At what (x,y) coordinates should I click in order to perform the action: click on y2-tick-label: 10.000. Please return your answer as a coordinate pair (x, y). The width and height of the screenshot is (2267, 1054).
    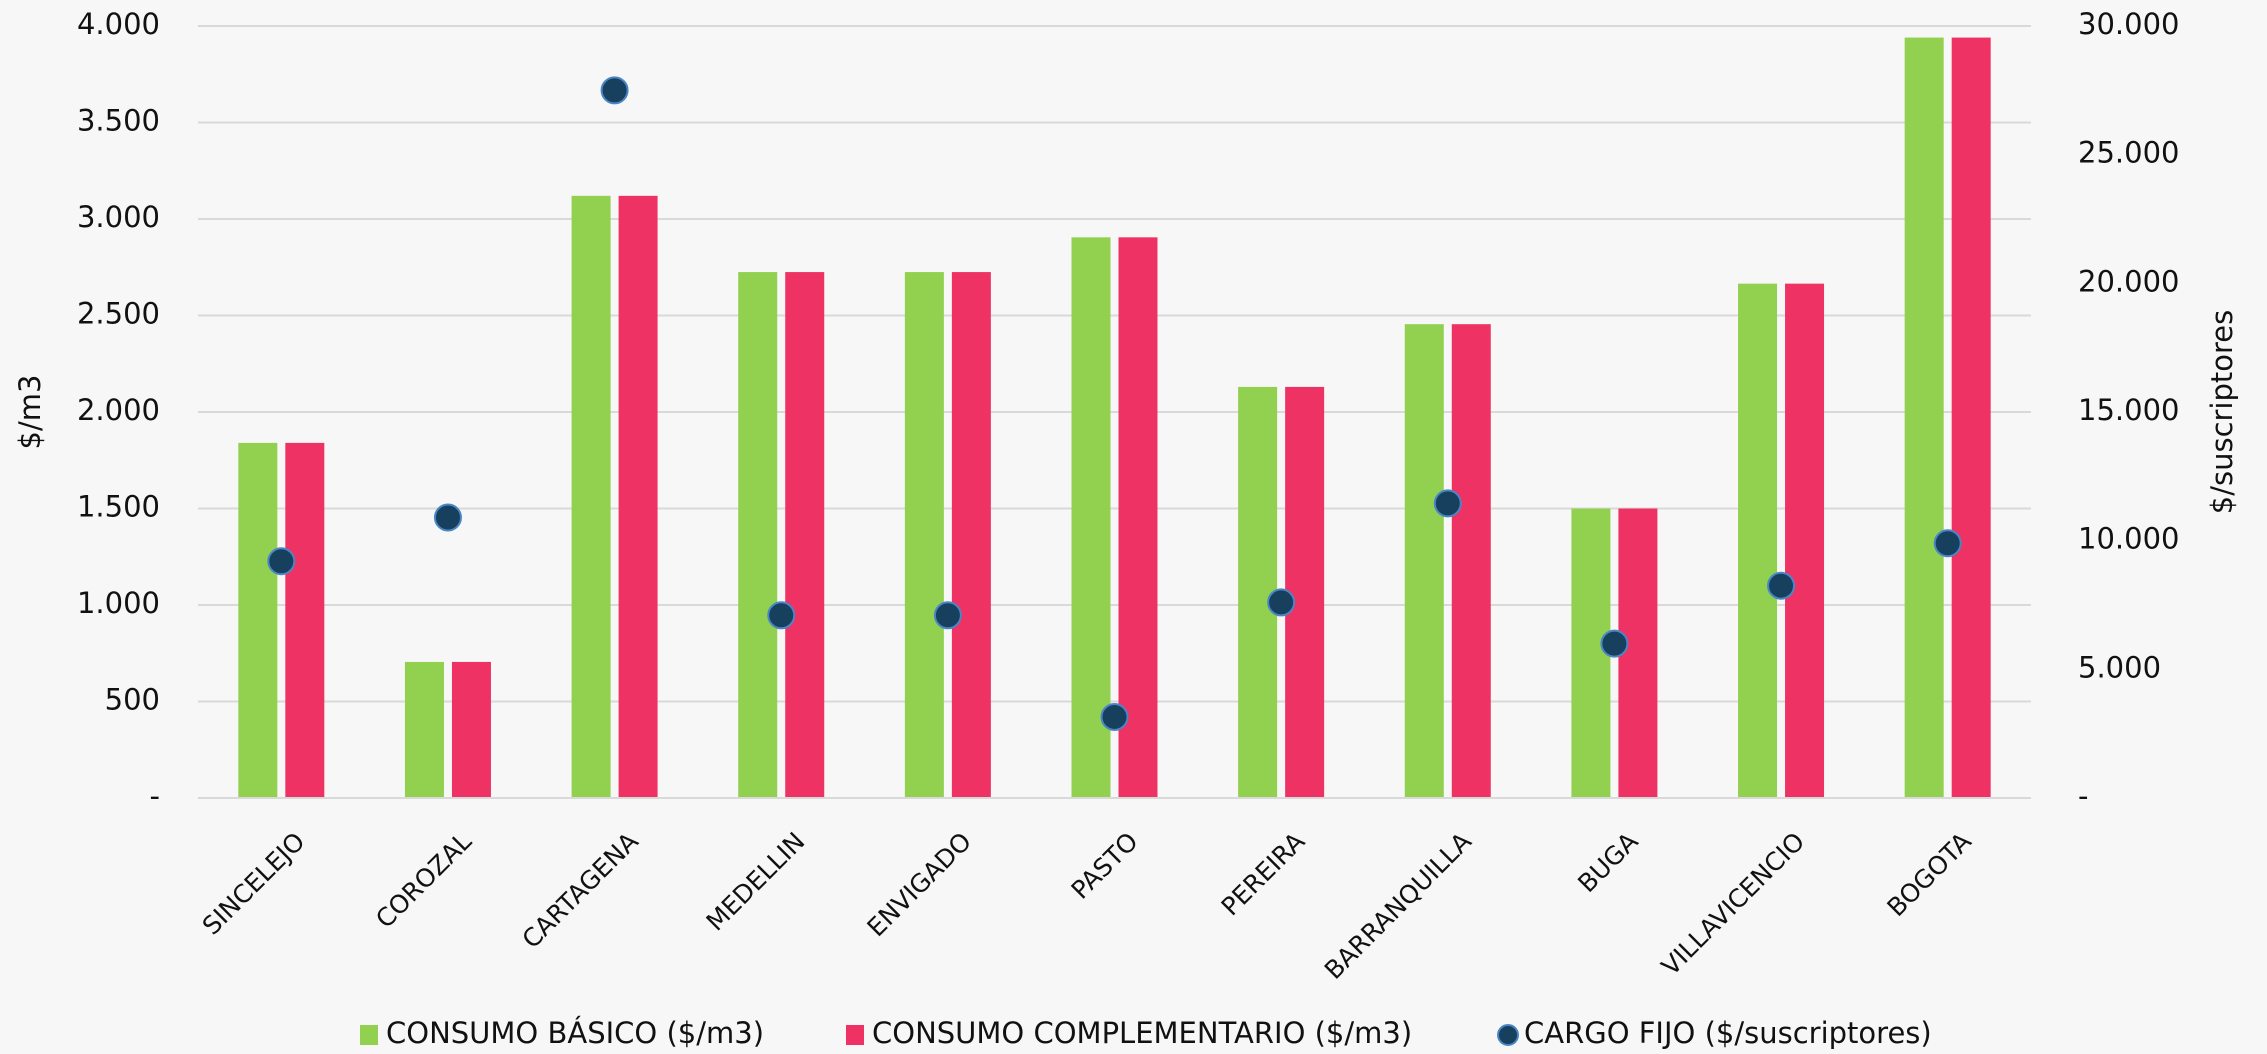
    Looking at the image, I should click on (2128, 539).